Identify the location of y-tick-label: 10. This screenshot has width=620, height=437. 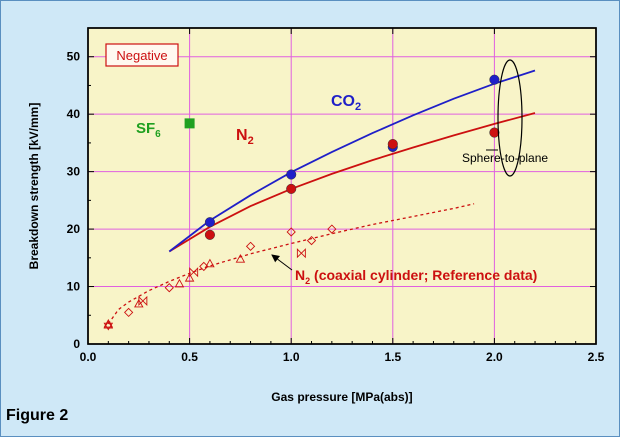
(74, 287).